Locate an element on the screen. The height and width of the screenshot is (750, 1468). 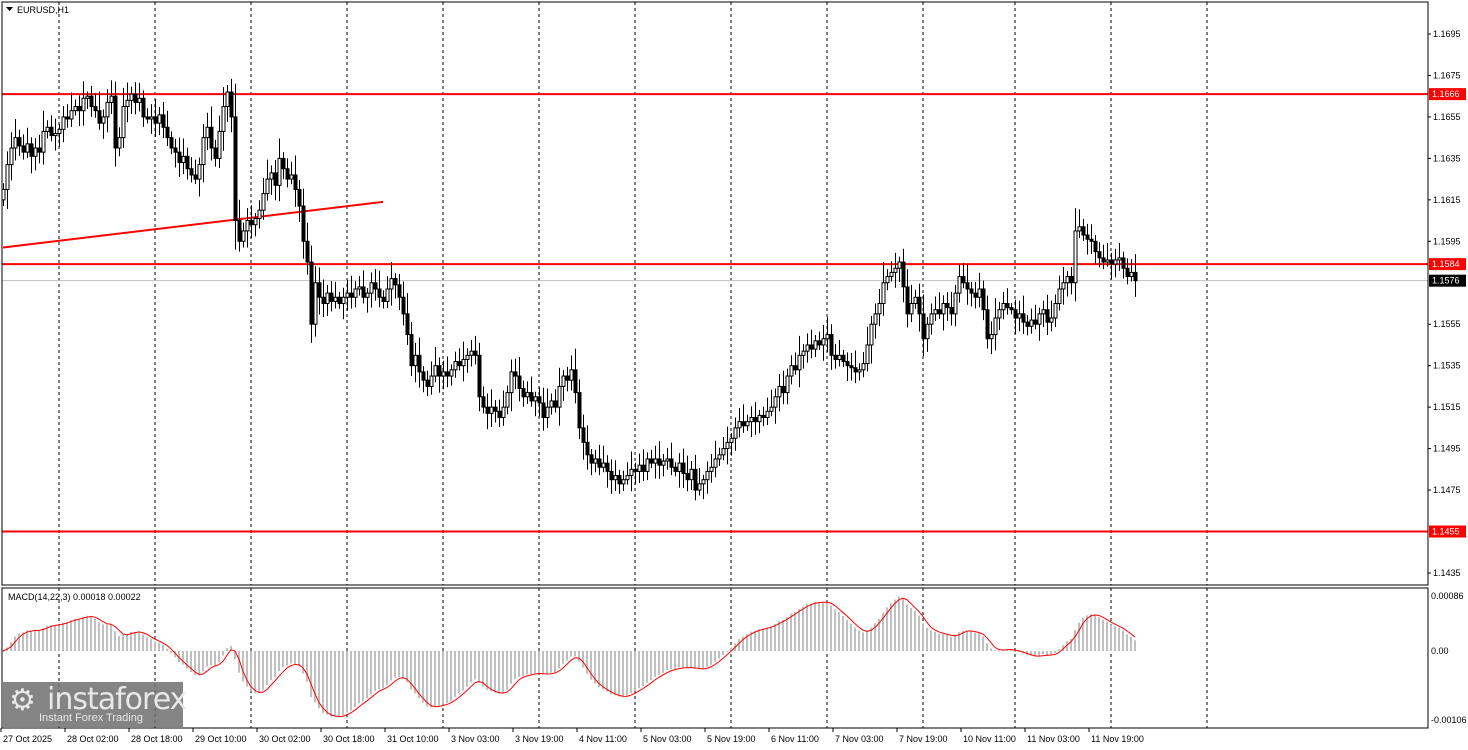
chart-title: EURUSD,H1 is located at coordinates (37, 10).